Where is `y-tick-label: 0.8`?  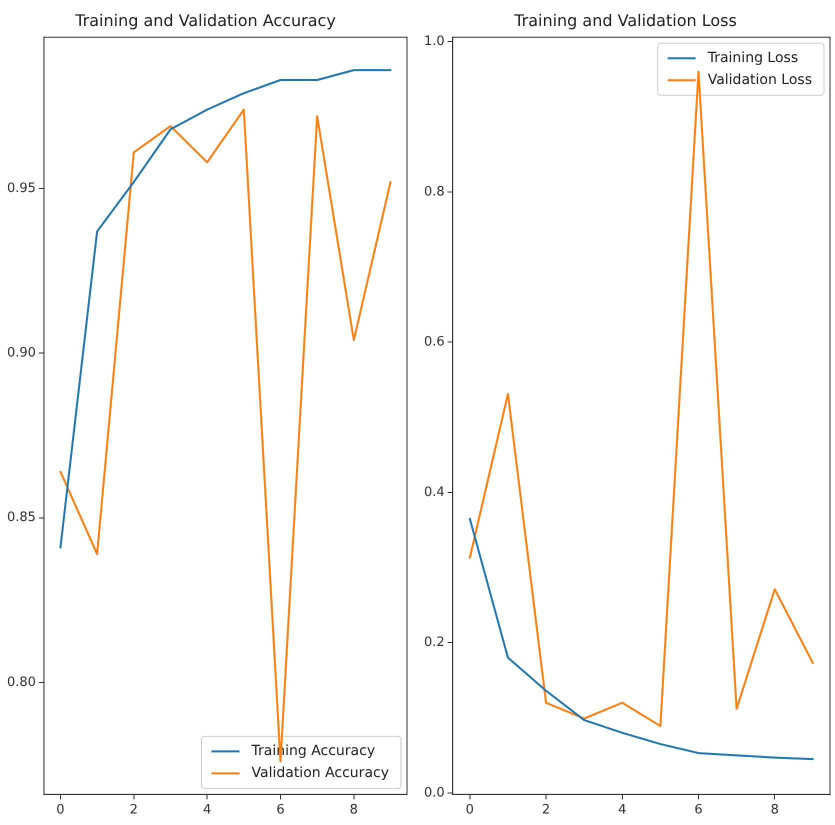
y-tick-label: 0.8 is located at coordinates (434, 192).